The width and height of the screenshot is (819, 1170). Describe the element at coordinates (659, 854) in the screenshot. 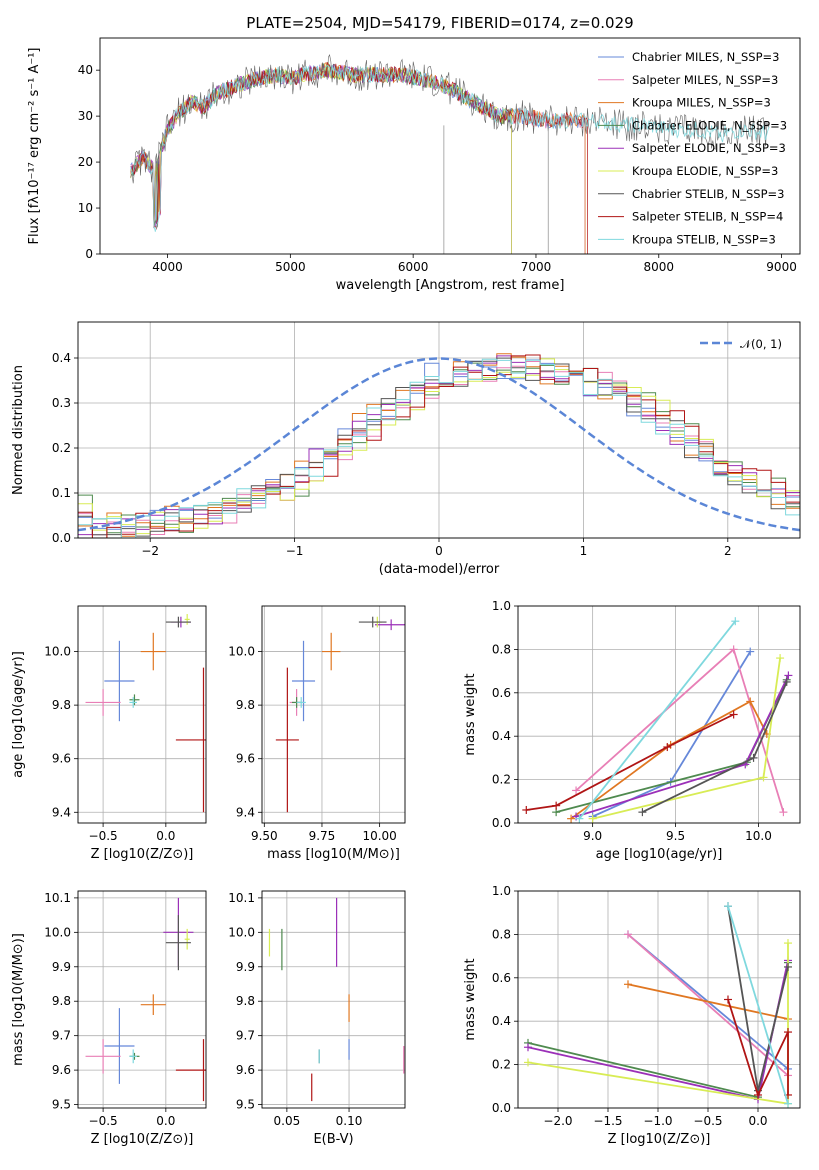

I see `x-axis-label: age [log10(age/yr)]` at that location.